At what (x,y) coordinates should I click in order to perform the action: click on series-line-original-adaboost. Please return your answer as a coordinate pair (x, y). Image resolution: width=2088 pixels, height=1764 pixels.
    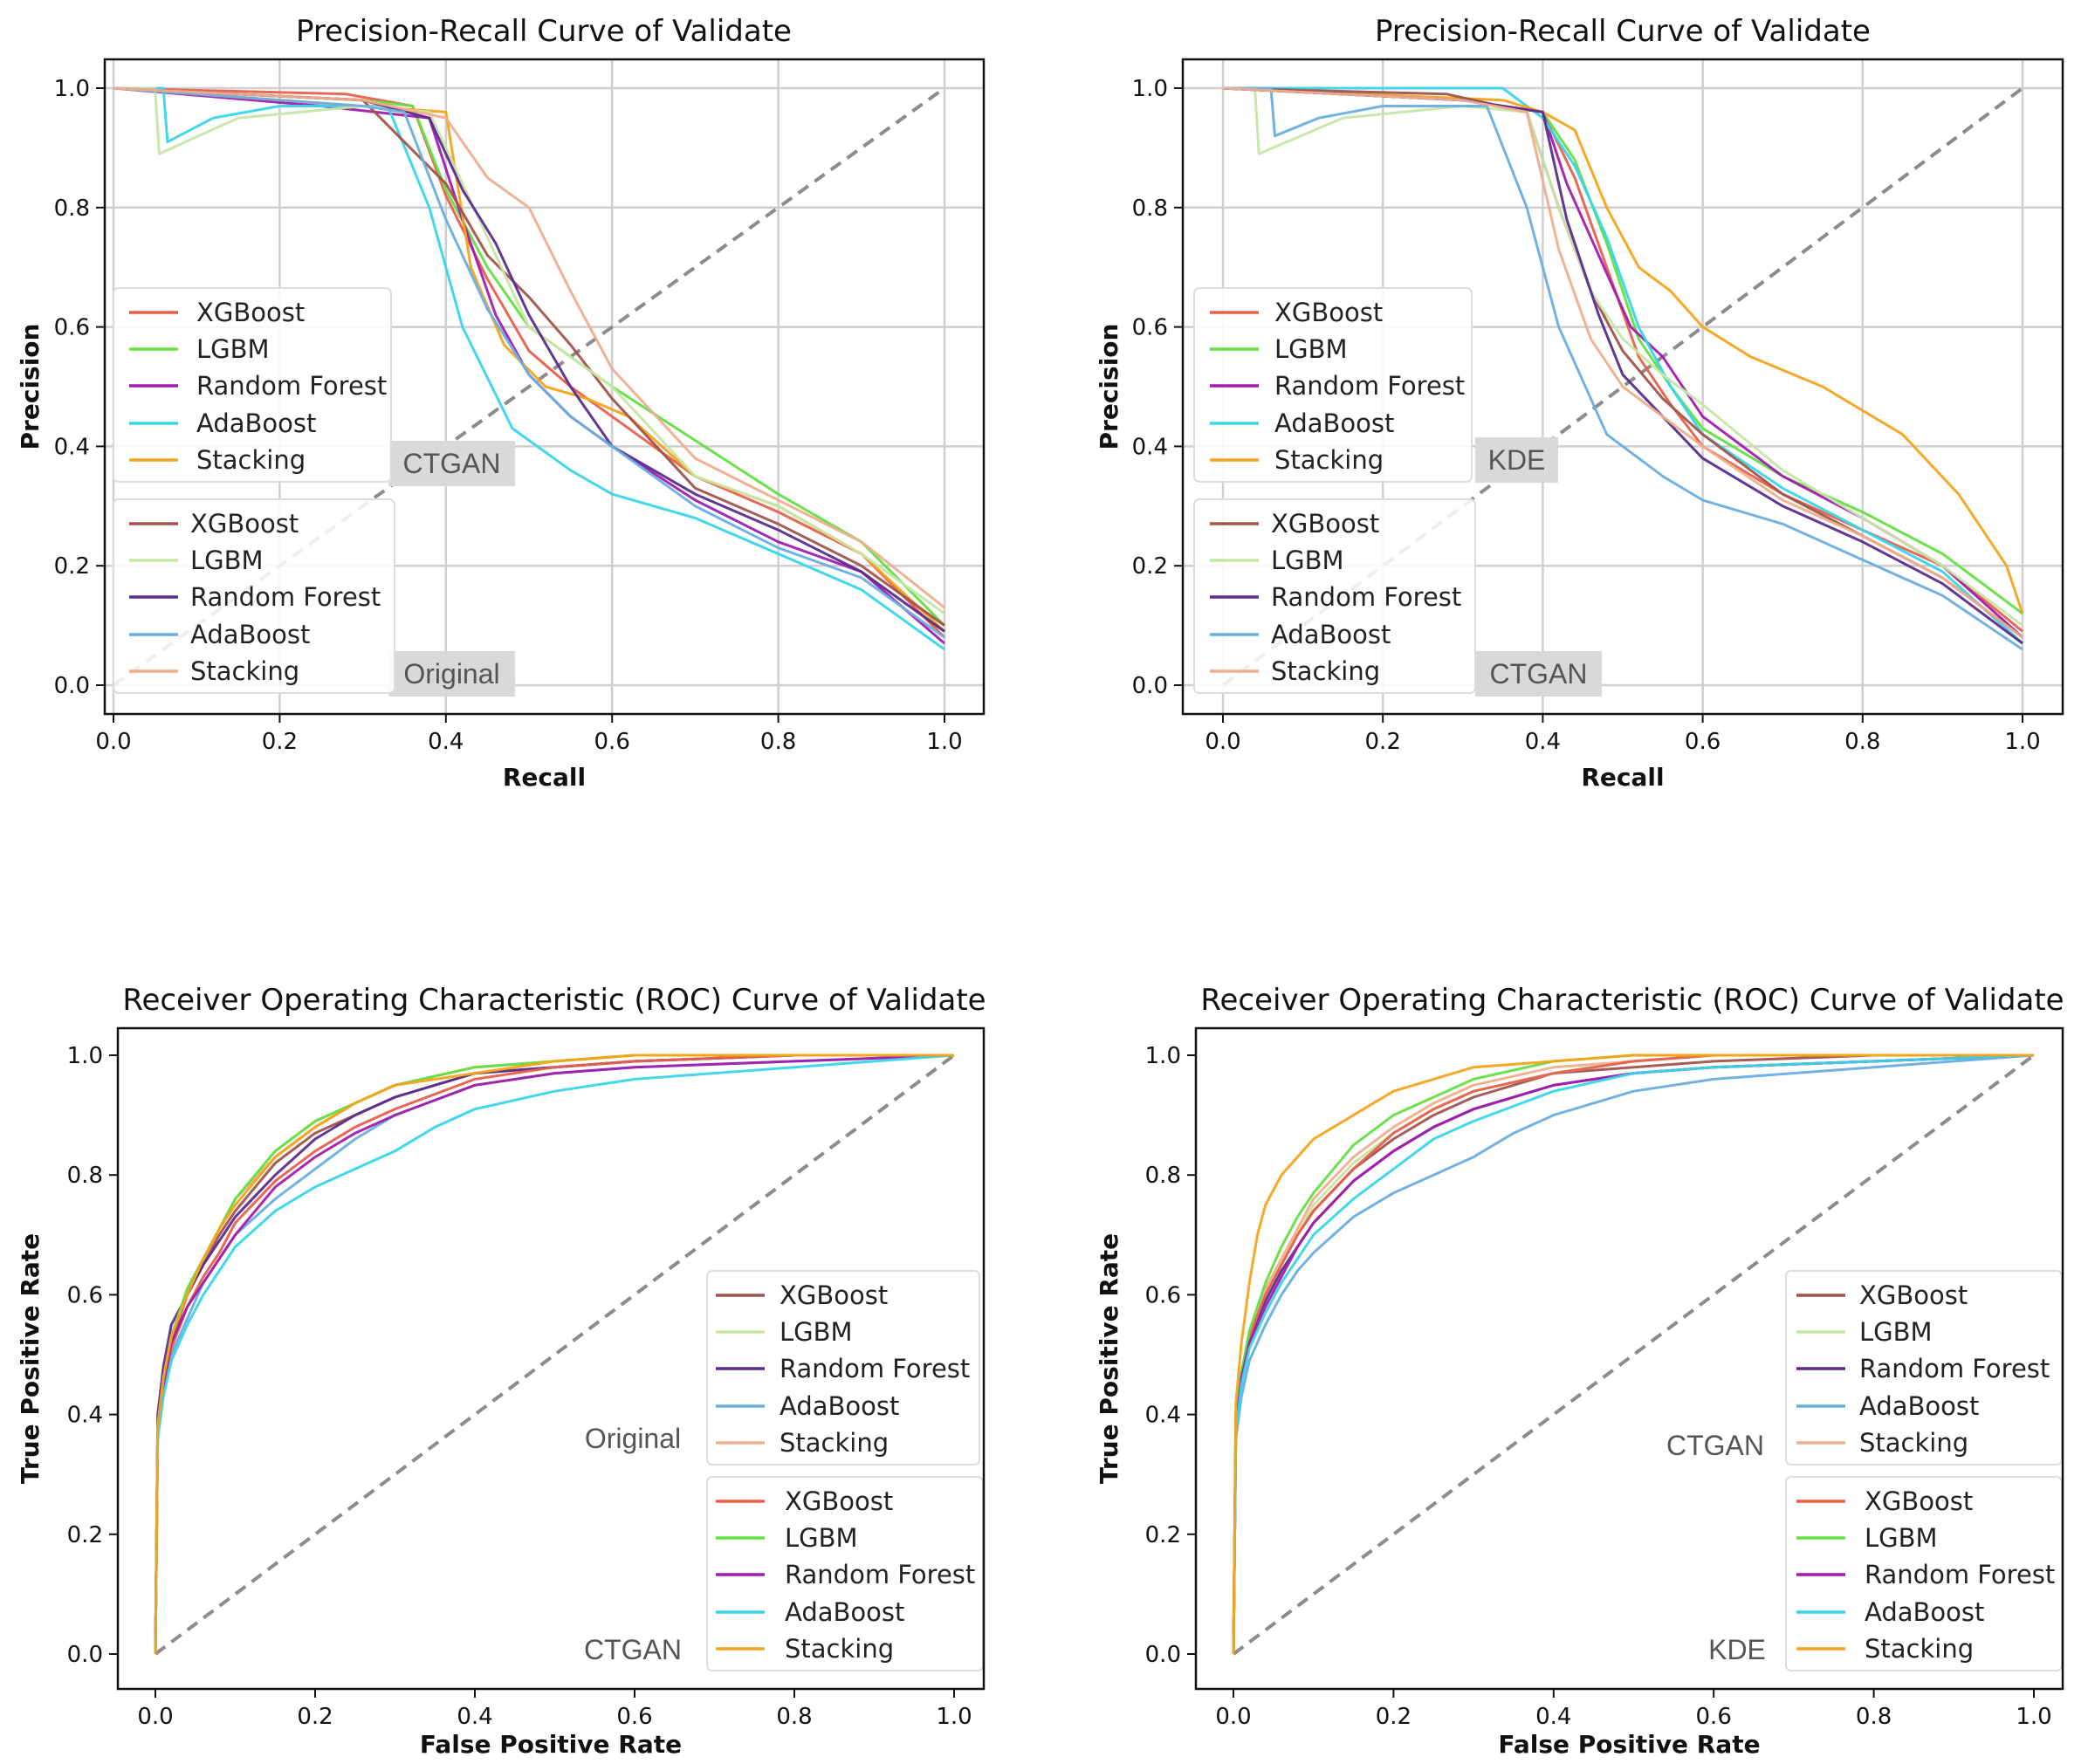
    Looking at the image, I should click on (529, 362).